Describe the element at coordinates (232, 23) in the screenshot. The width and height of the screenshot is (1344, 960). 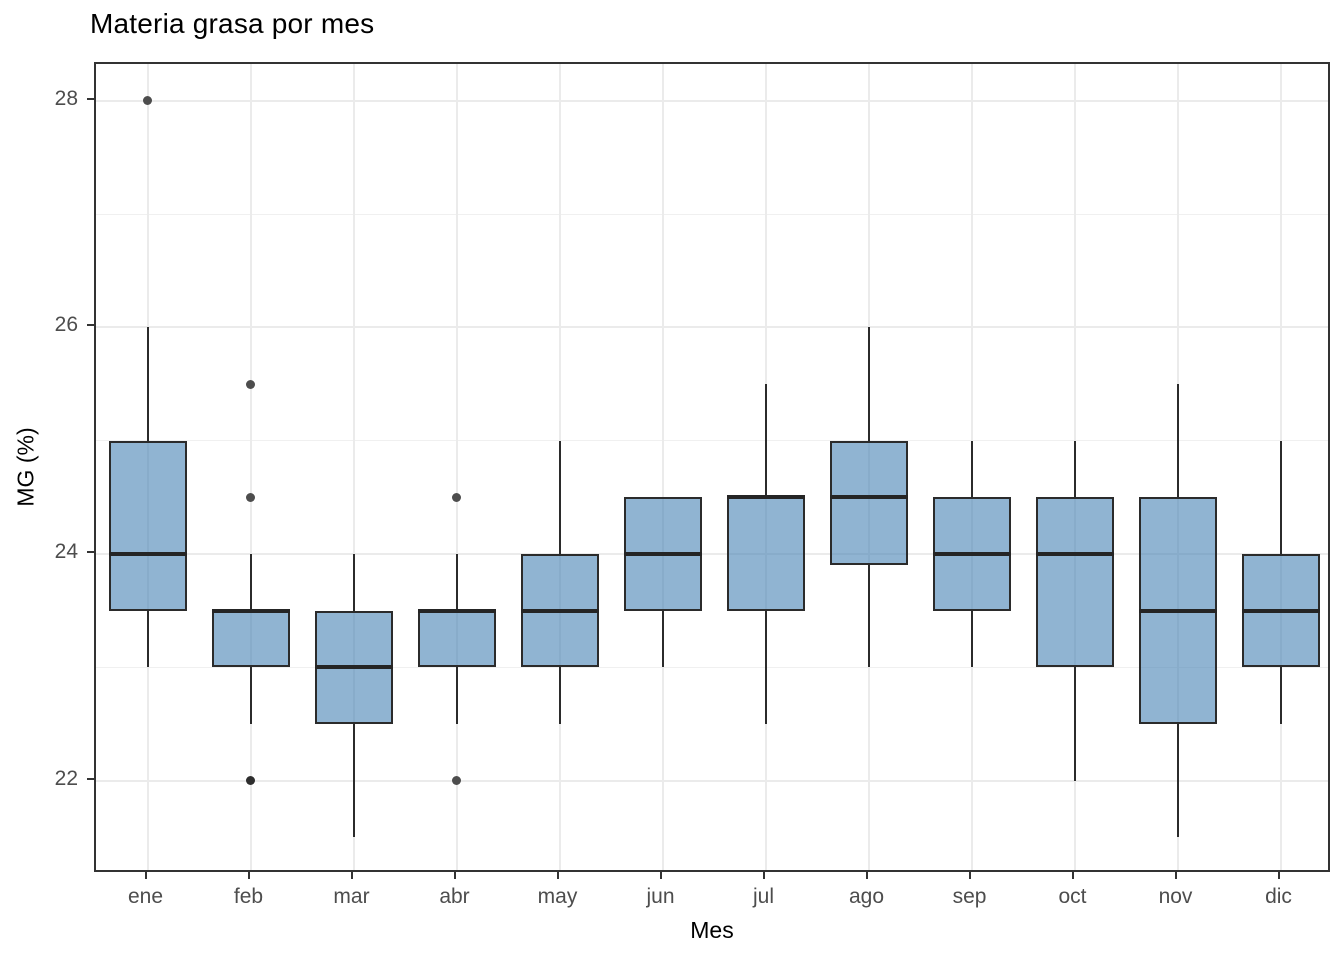
I see `plot-title: Materia grasa por mes` at that location.